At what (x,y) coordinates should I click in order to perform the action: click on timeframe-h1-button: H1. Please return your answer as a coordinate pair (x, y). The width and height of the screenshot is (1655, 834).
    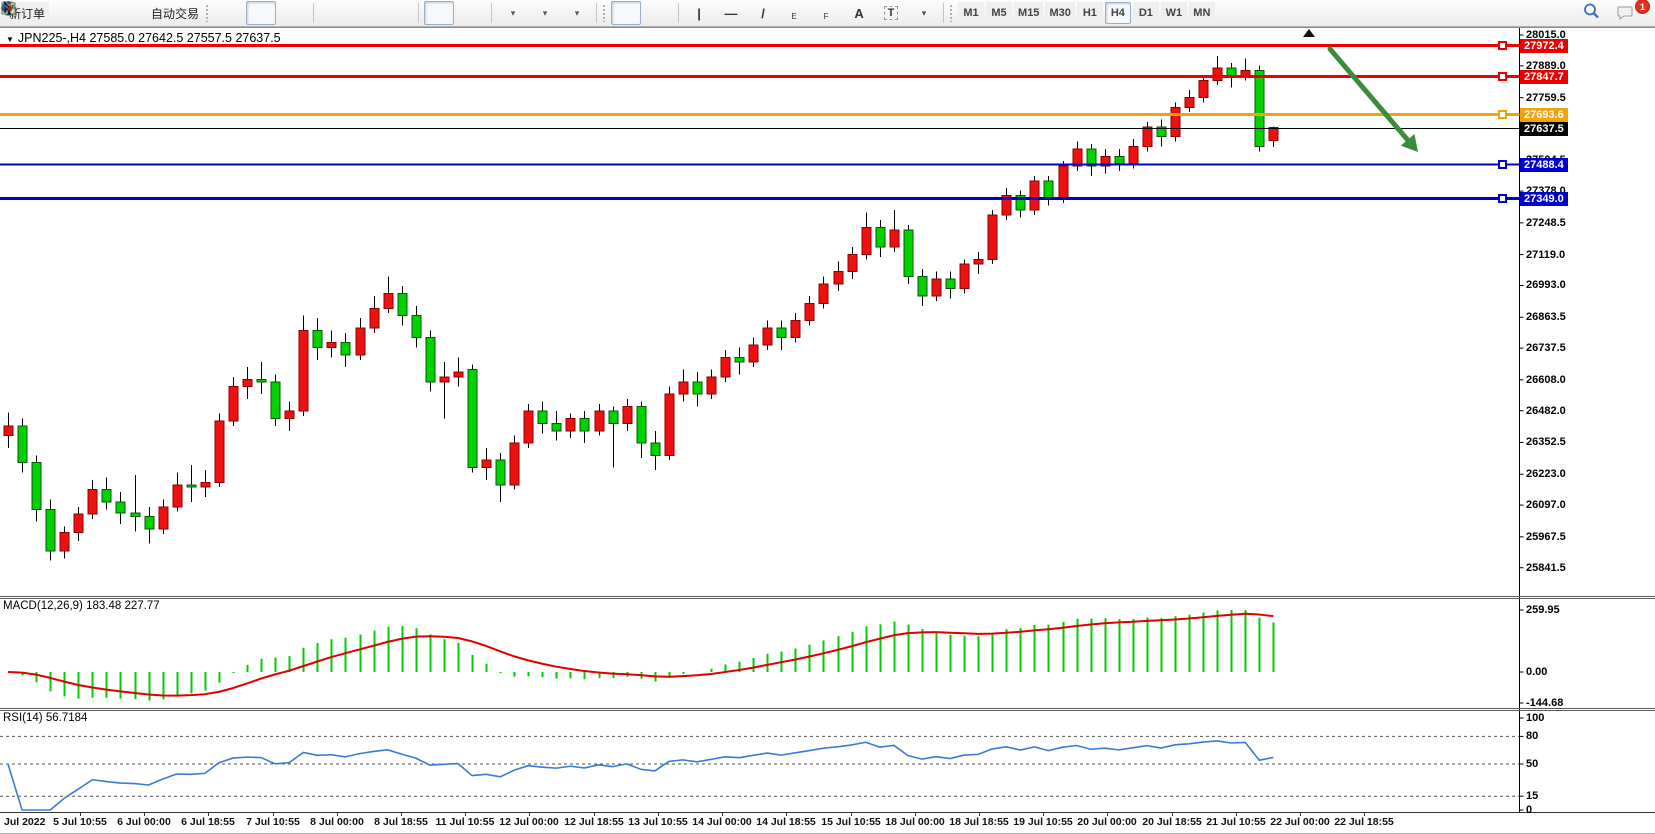
    Looking at the image, I should click on (1089, 13).